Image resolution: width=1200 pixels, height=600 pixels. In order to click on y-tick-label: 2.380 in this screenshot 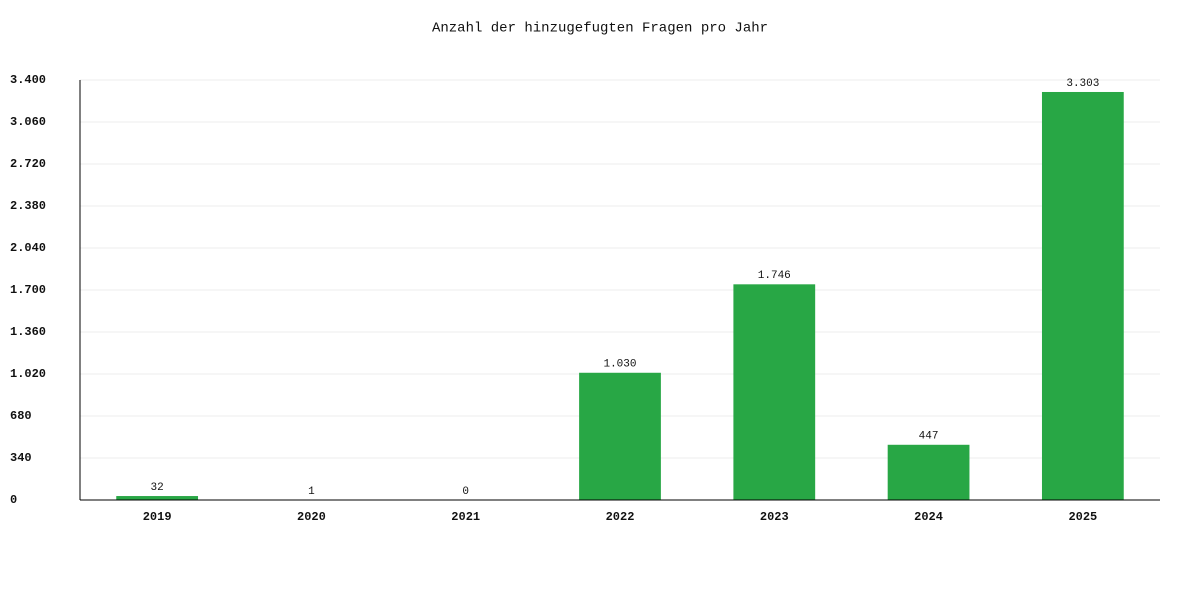, I will do `click(28, 206)`.